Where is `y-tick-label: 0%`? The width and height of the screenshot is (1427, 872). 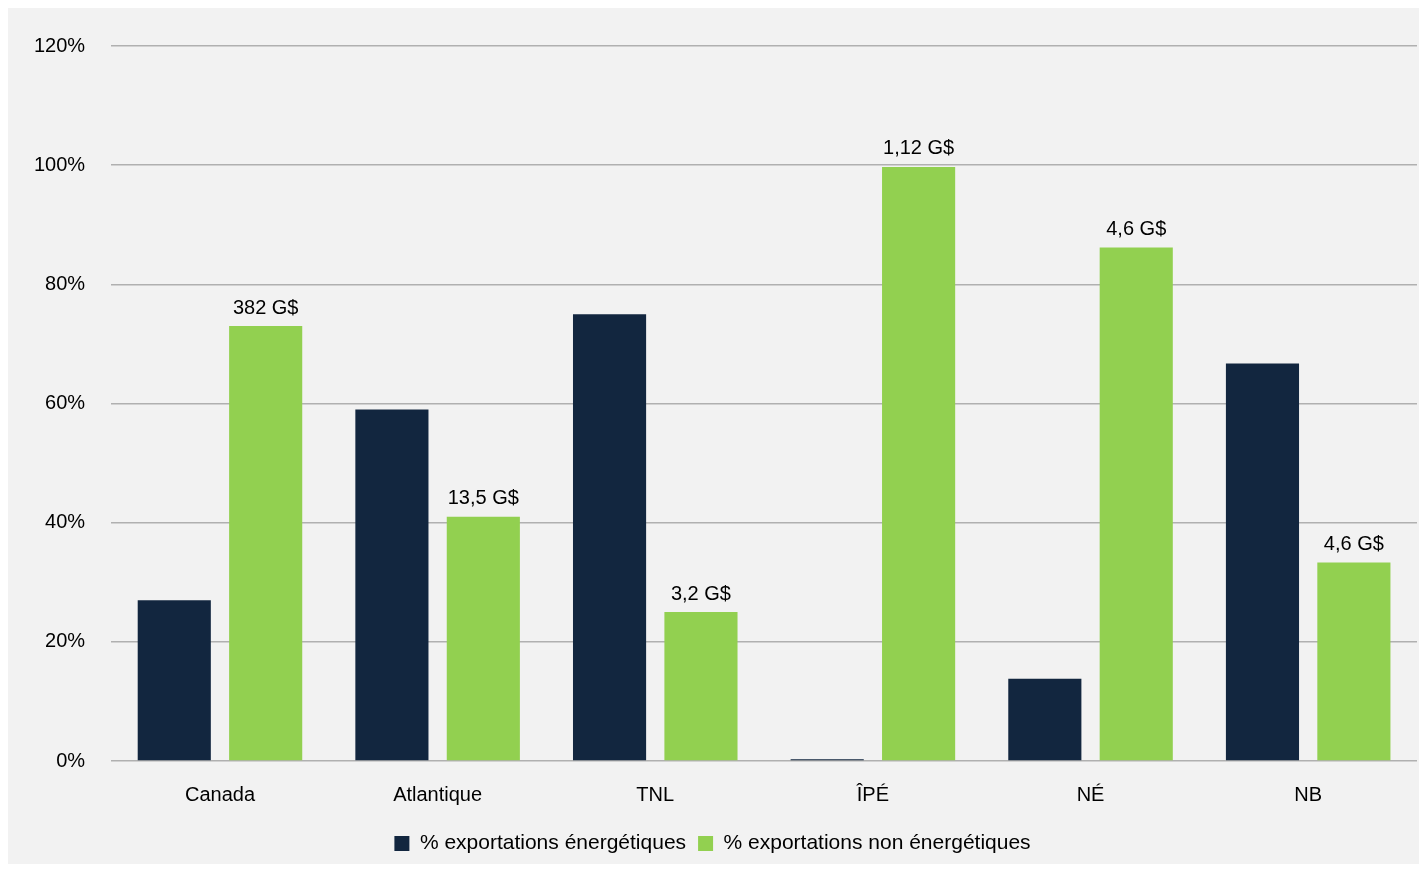 y-tick-label: 0% is located at coordinates (71, 759).